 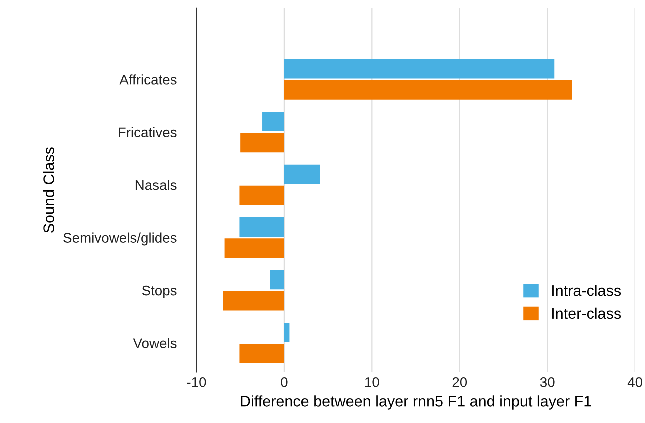 What do you see at coordinates (156, 185) in the screenshot?
I see `y-tick-label: Nasals` at bounding box center [156, 185].